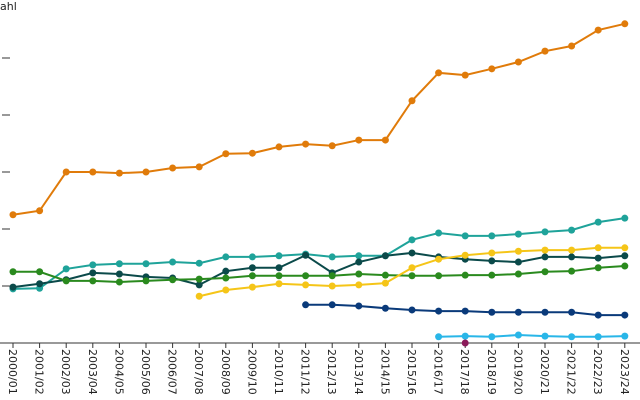  What do you see at coordinates (278, 372) in the screenshot?
I see `x-tick-label: 2010/11` at bounding box center [278, 372].